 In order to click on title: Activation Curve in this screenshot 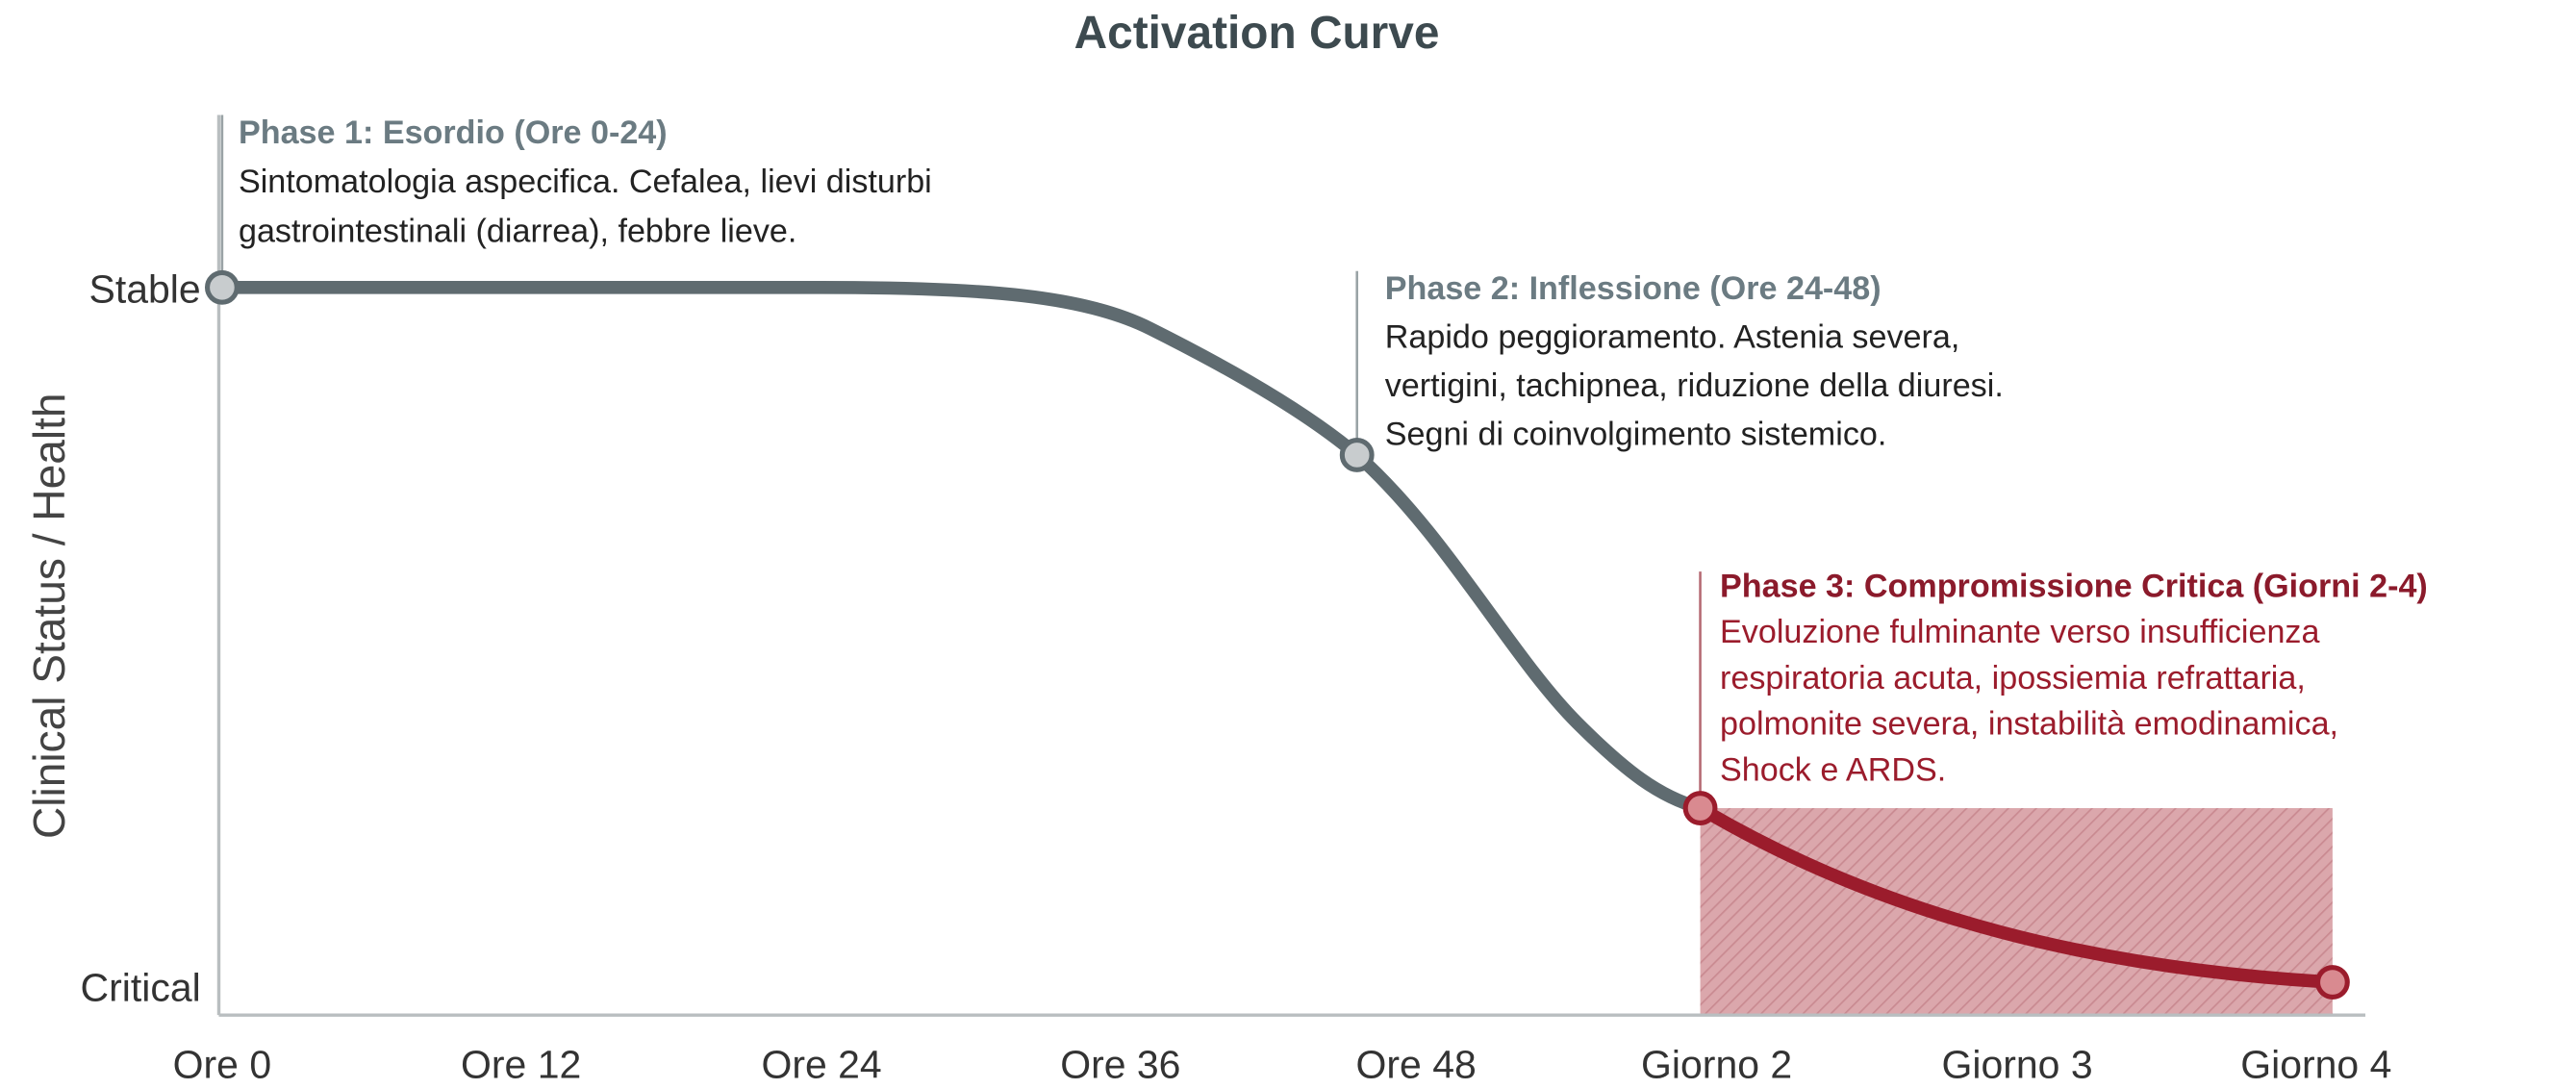, I will do `click(1257, 33)`.